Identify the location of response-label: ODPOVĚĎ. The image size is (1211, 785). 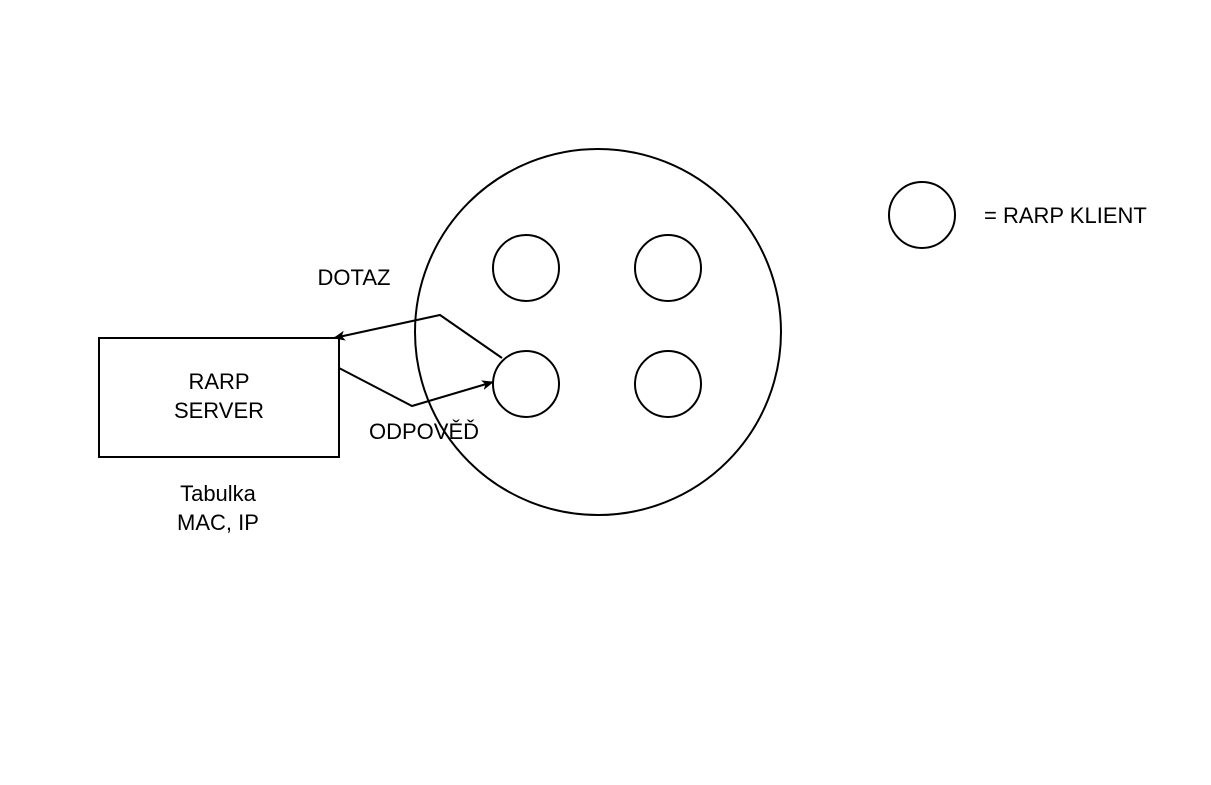
(424, 431).